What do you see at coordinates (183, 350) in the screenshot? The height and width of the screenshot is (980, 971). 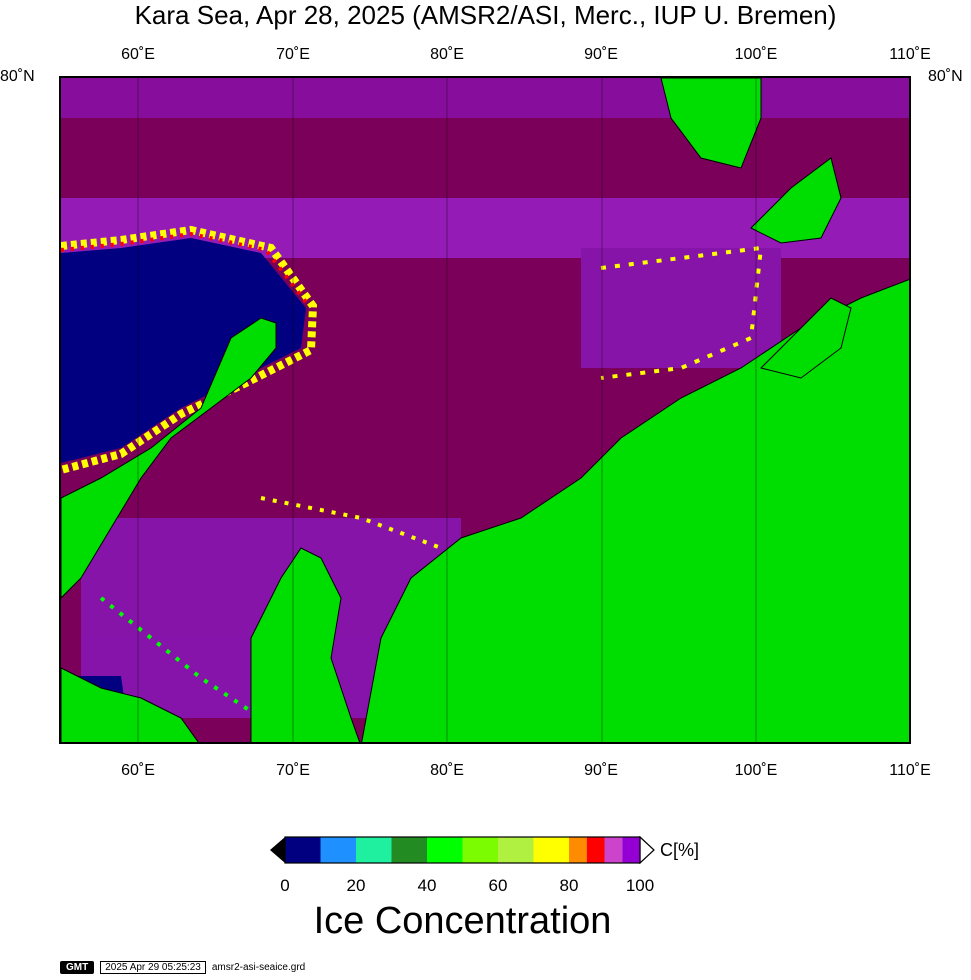 I see `open-water-barents` at bounding box center [183, 350].